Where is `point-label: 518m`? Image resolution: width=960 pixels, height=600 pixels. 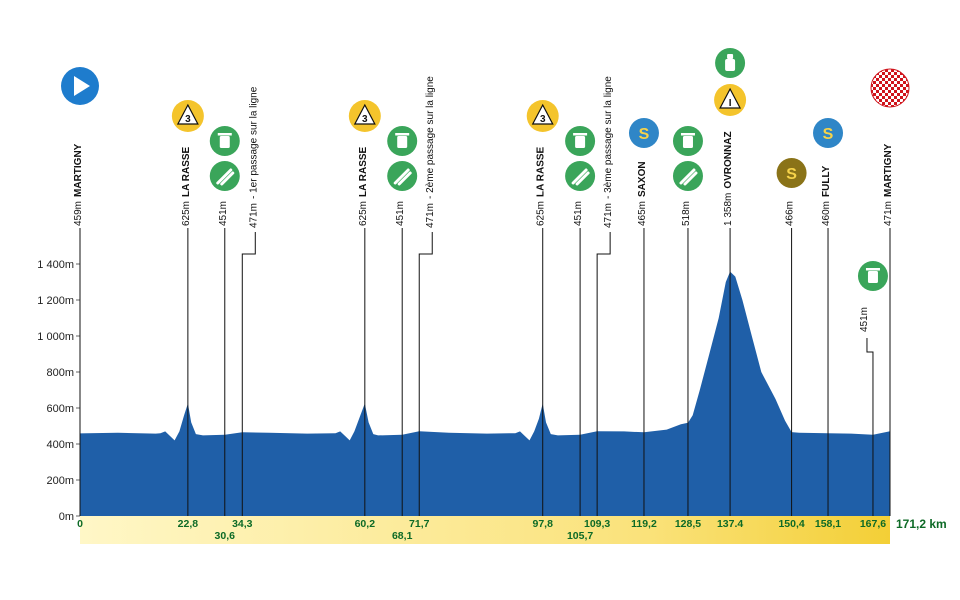
point-label: 518m is located at coordinates (686, 213).